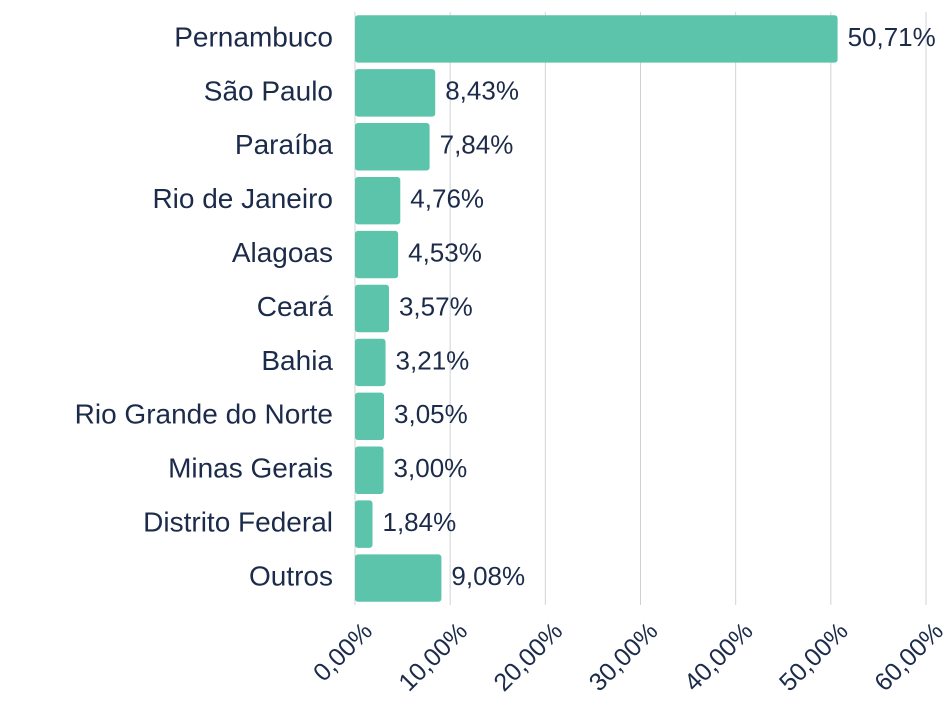 This screenshot has height=723, width=946. What do you see at coordinates (268, 90) in the screenshot?
I see `y-tick-label: São Paulo` at bounding box center [268, 90].